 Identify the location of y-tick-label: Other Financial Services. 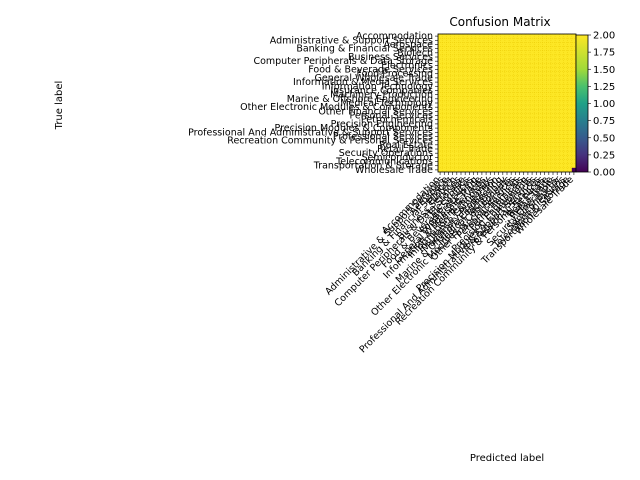
(375, 111).